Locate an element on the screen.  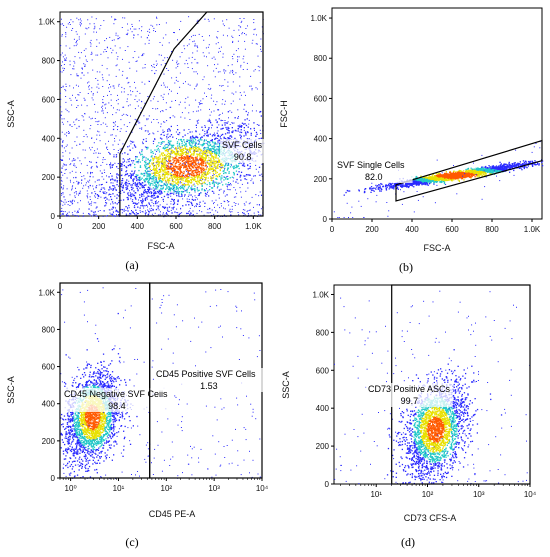
gate-name: SVF Cells is located at coordinates (242, 145).